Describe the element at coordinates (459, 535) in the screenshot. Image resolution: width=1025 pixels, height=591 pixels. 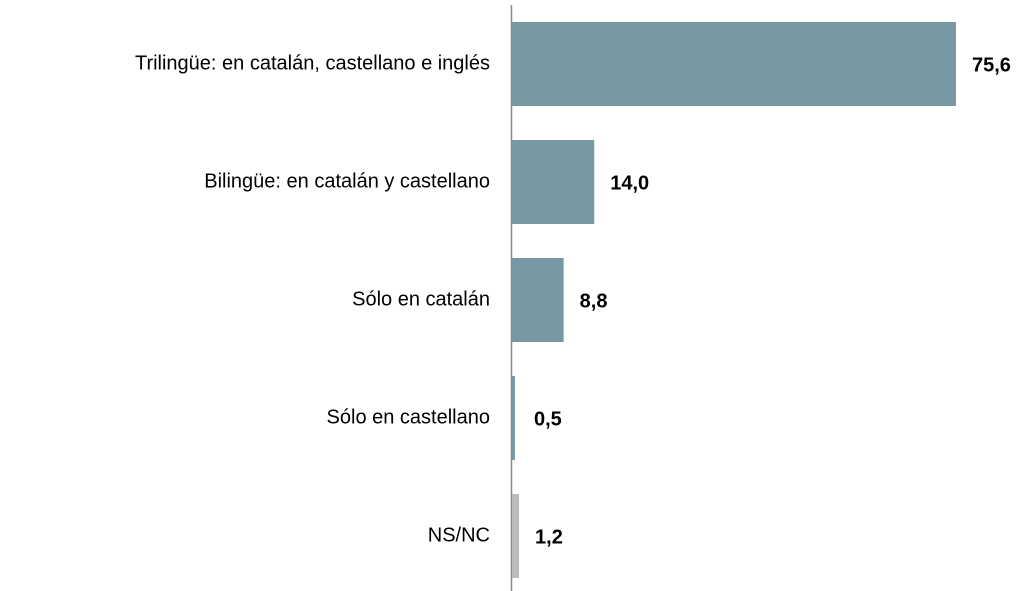
I see `category-label: NS/NC` at that location.